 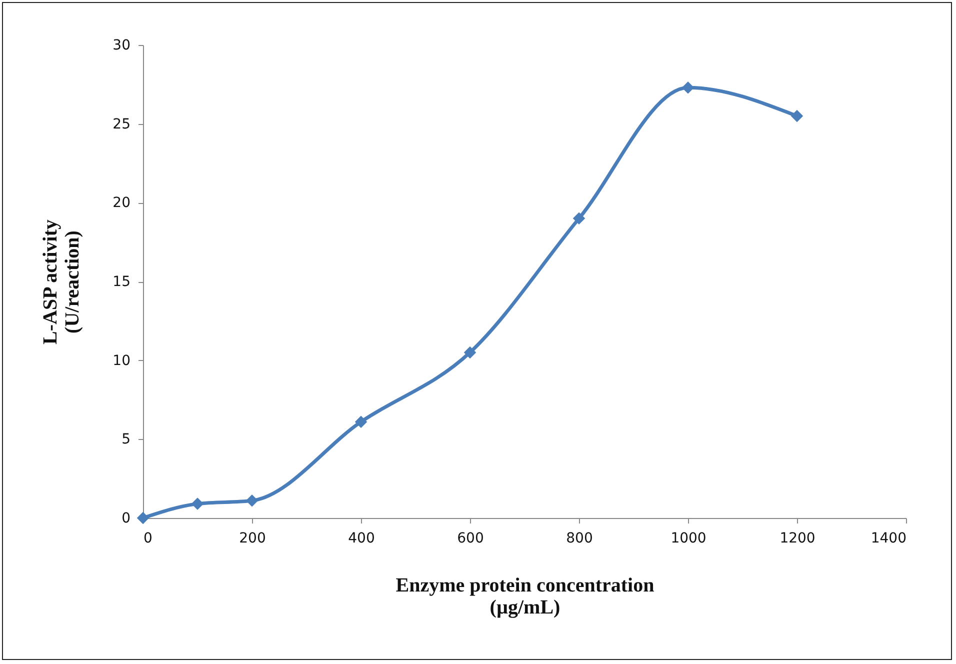 What do you see at coordinates (525, 596) in the screenshot?
I see `x-axis-title: Enzyme protein concentration (µg/mL)` at bounding box center [525, 596].